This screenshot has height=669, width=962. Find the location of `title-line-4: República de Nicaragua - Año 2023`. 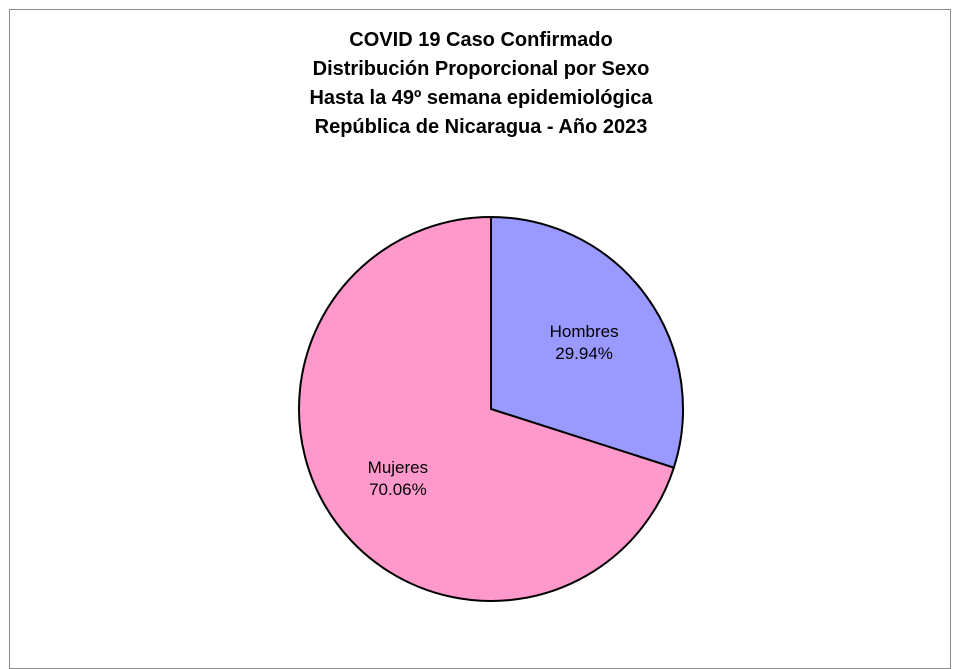

title-line-4: República de Nicaragua - Año 2023 is located at coordinates (481, 127).